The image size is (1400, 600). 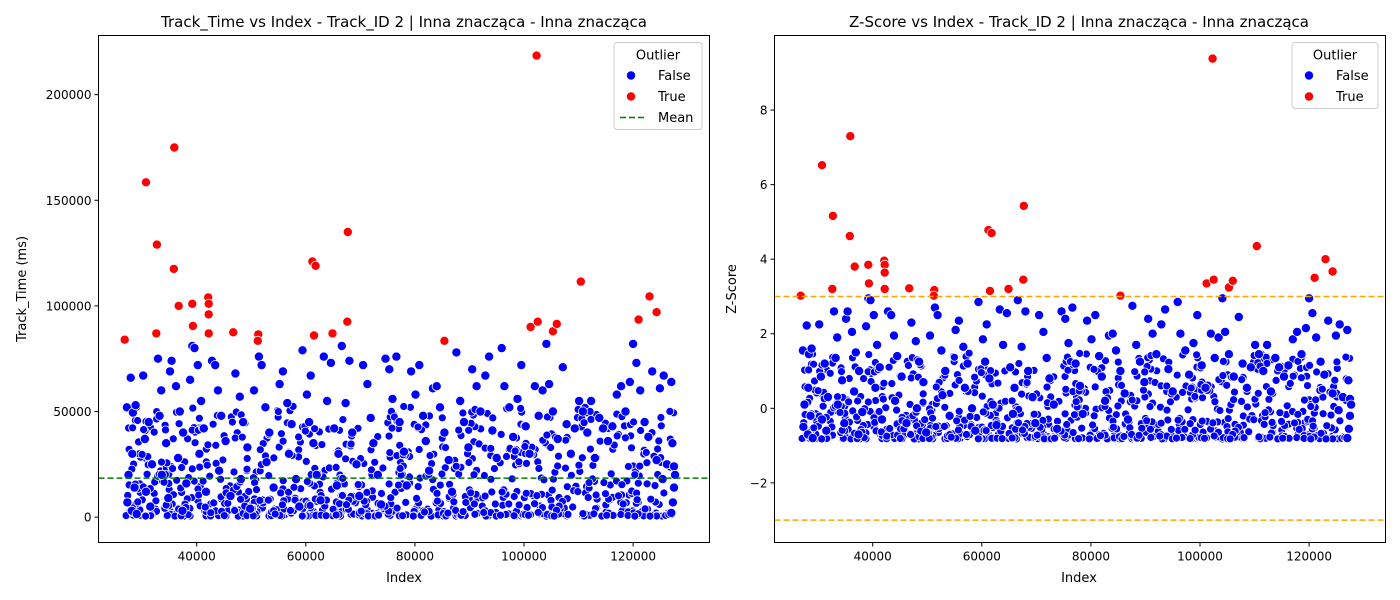 I want to click on y-tick-label: 4, so click(x=764, y=260).